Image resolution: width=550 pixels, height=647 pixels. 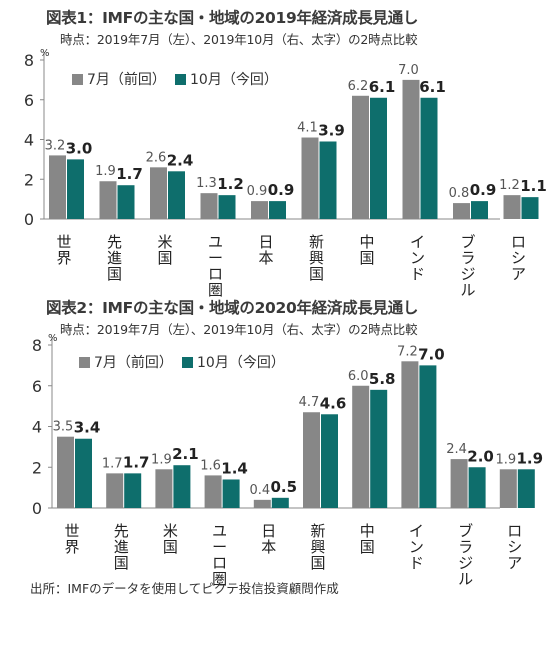 What do you see at coordinates (29, 179) in the screenshot?
I see `y-tick-label: 2` at bounding box center [29, 179].